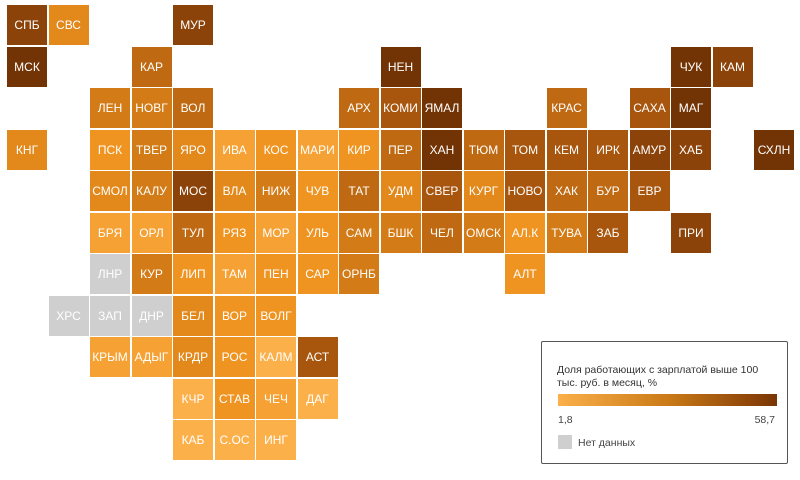  Describe the element at coordinates (608, 232) in the screenshot. I see `region-tile: ЗАБ` at that location.